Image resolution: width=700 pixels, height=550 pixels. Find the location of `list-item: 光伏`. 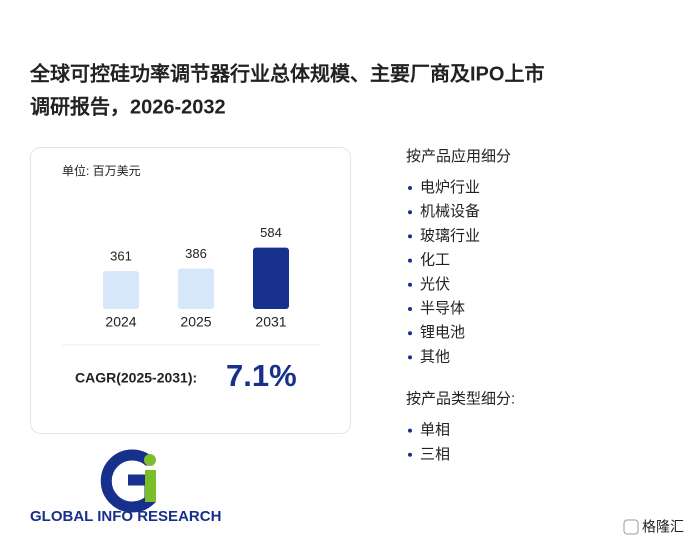

list-item: 光伏 is located at coordinates (435, 284).